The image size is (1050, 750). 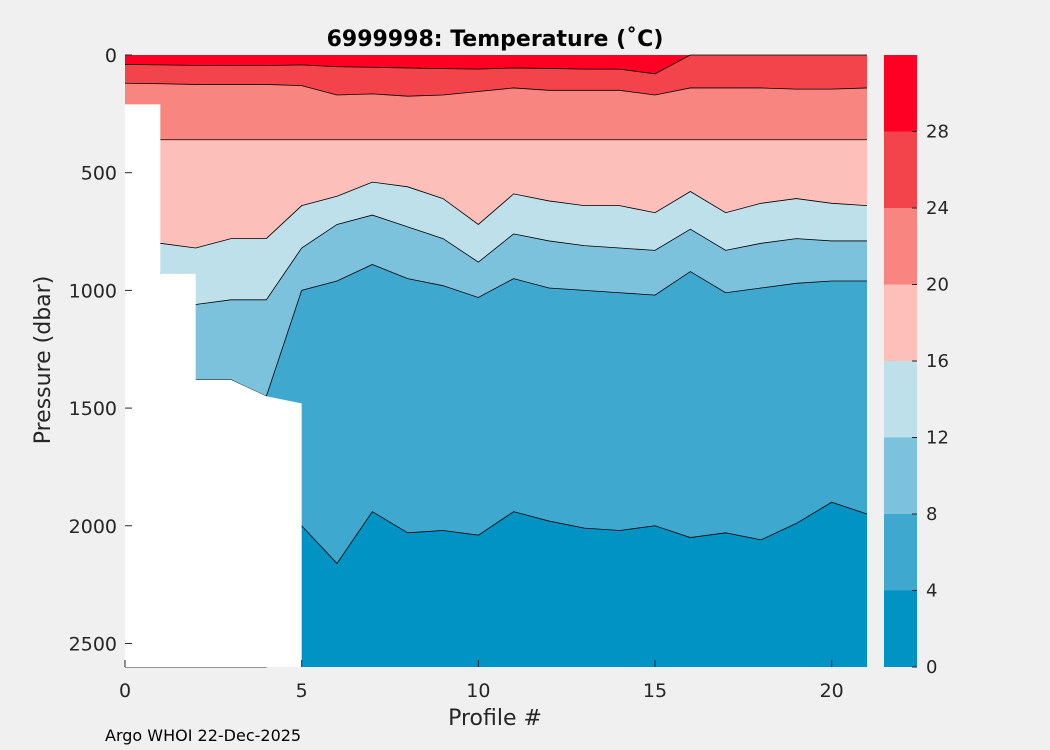 I want to click on colorbar-tick-label: 4, so click(x=931, y=591).